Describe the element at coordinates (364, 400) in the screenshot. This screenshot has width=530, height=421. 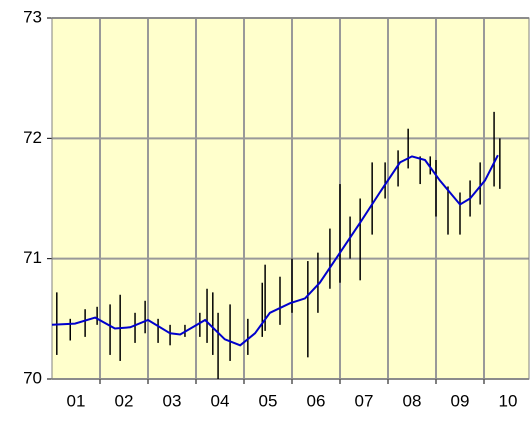
I see `x-tick-label: 07` at that location.